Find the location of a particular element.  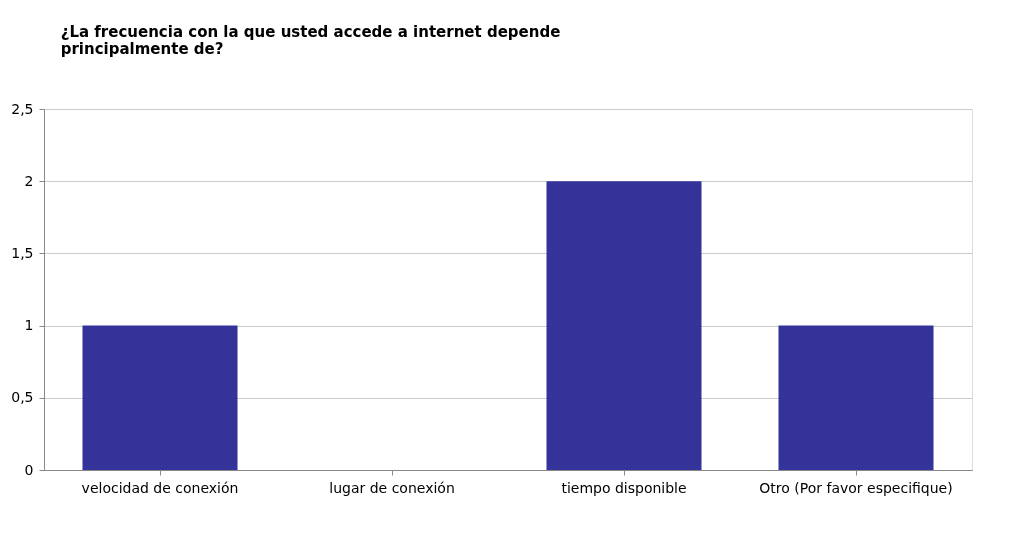

y-tick-label: 1 is located at coordinates (29, 325).